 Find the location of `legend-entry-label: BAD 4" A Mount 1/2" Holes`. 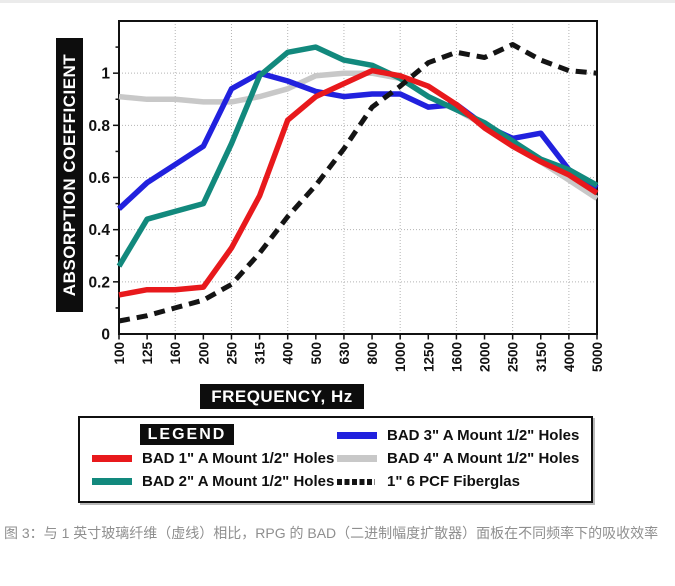

legend-entry-label: BAD 4" A Mount 1/2" Holes is located at coordinates (483, 458).